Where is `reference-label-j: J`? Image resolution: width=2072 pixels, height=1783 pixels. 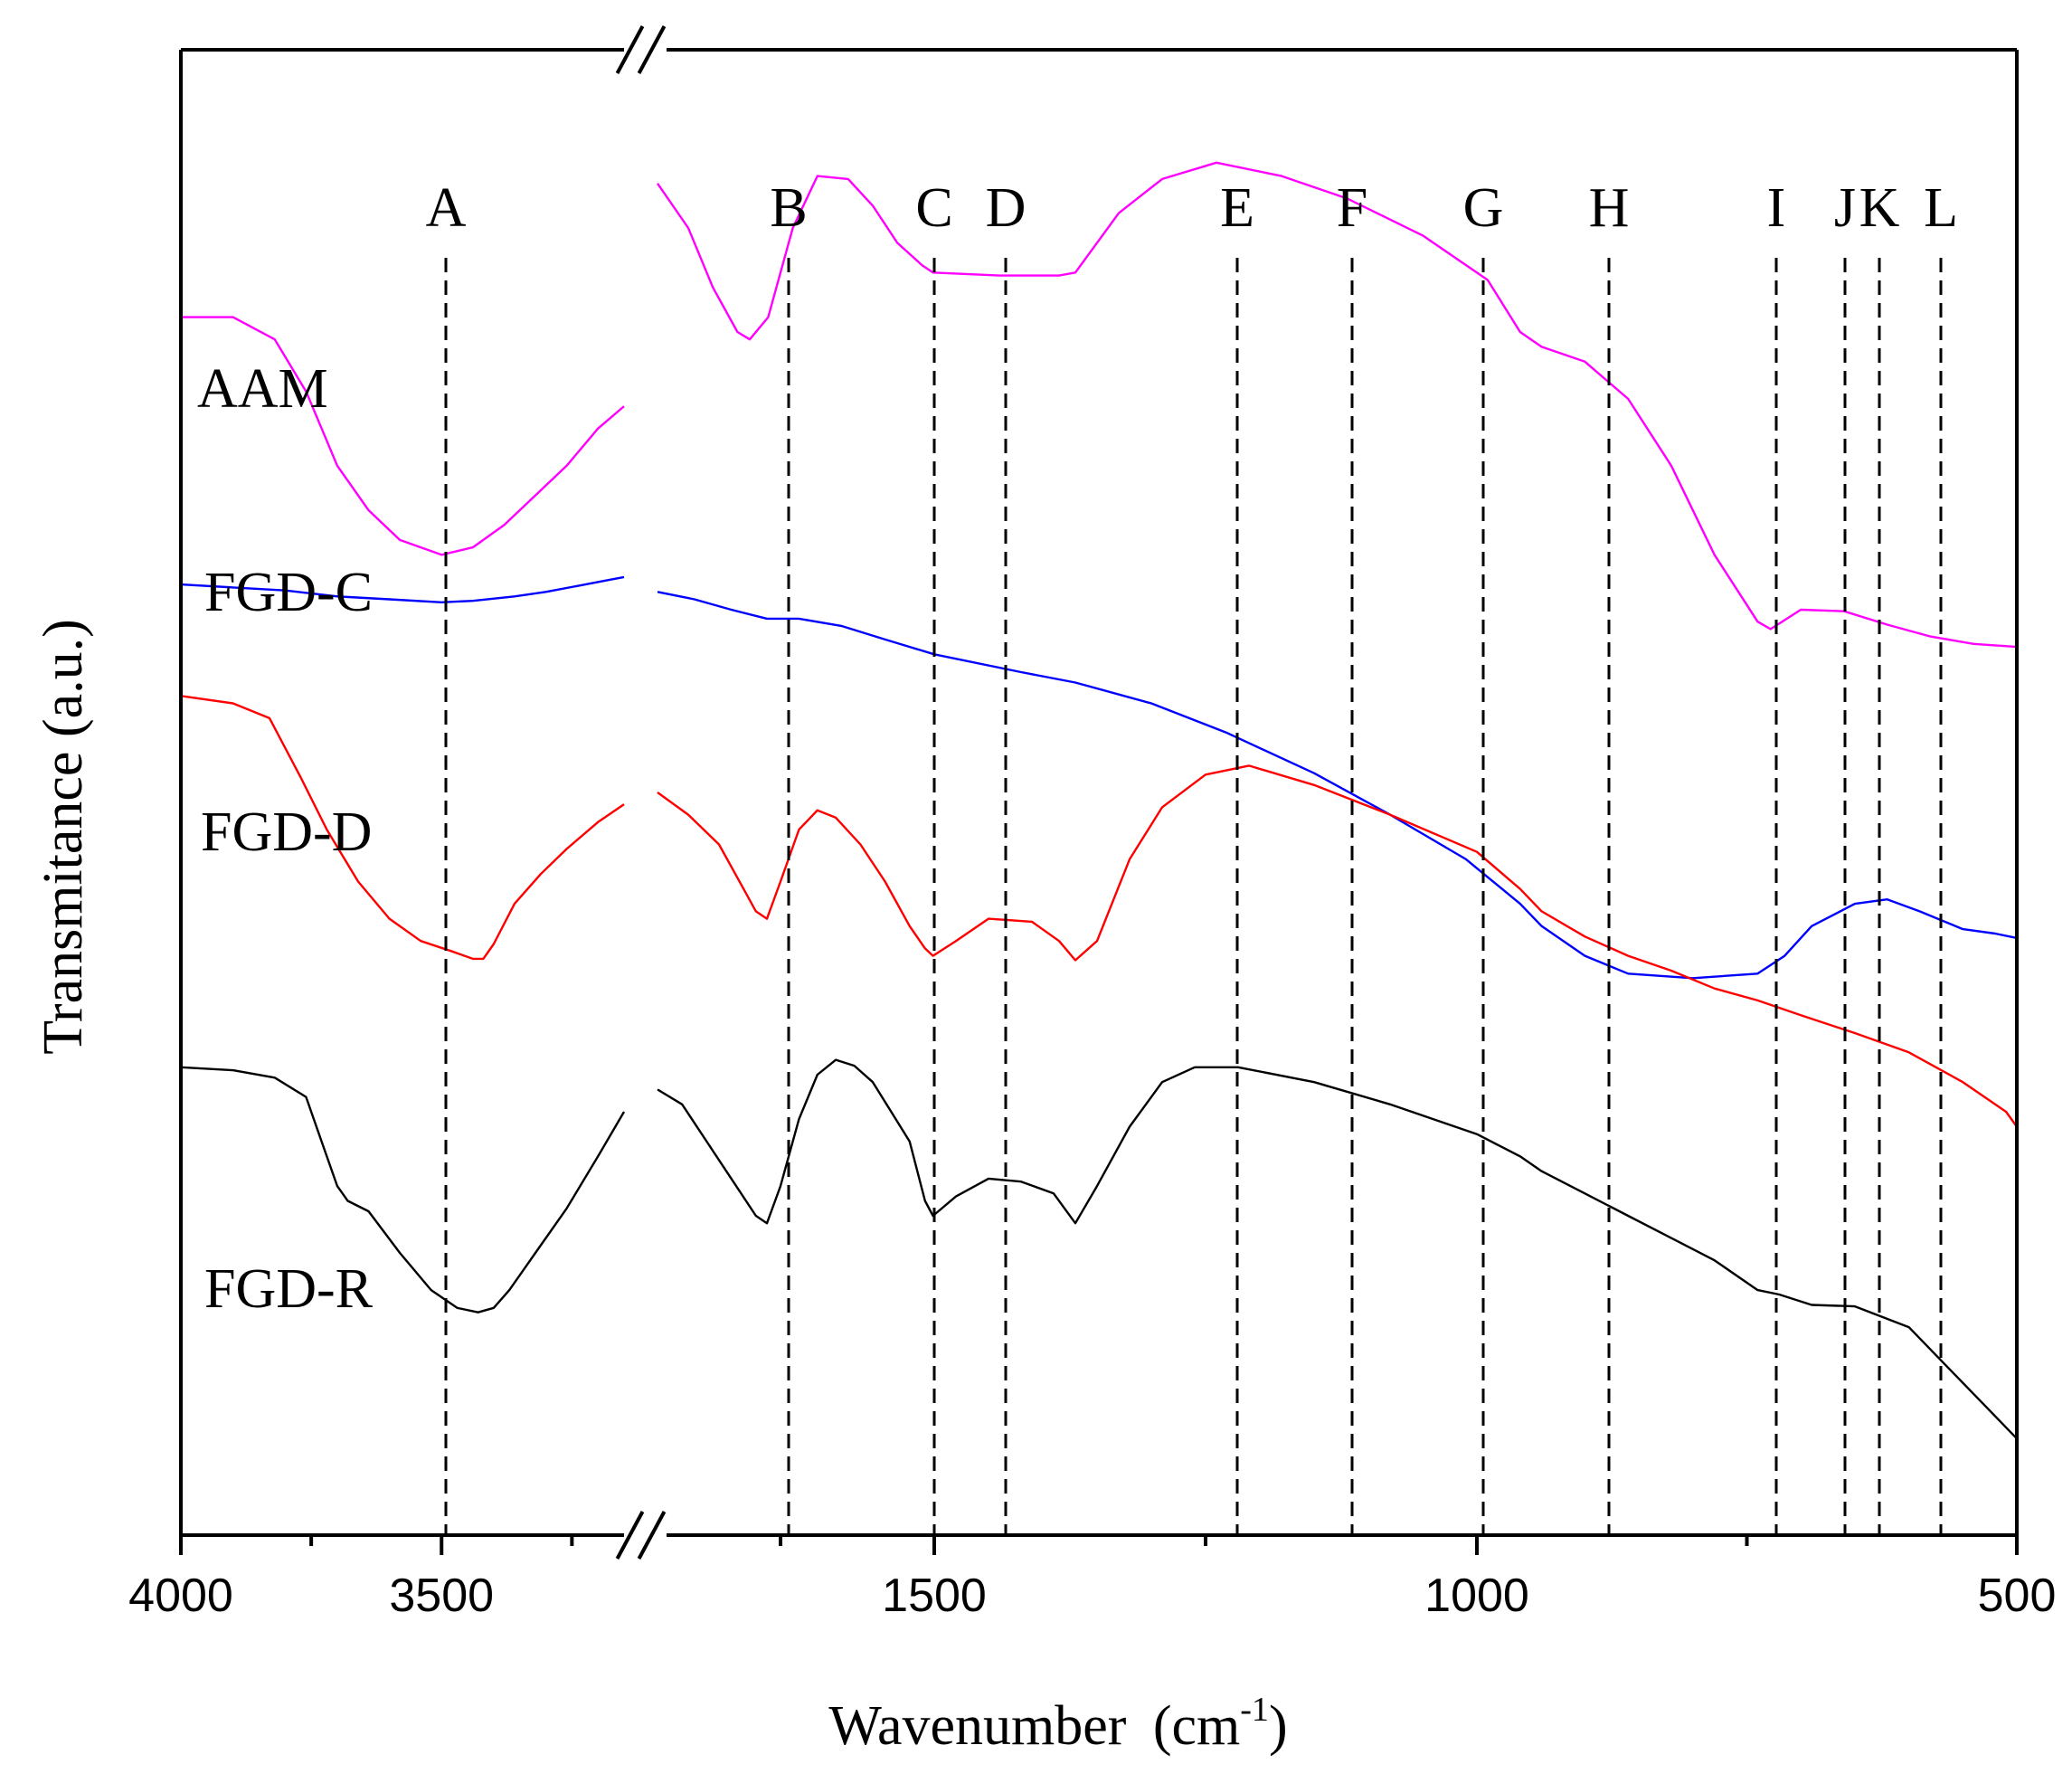 reference-label-j: J is located at coordinates (1845, 208).